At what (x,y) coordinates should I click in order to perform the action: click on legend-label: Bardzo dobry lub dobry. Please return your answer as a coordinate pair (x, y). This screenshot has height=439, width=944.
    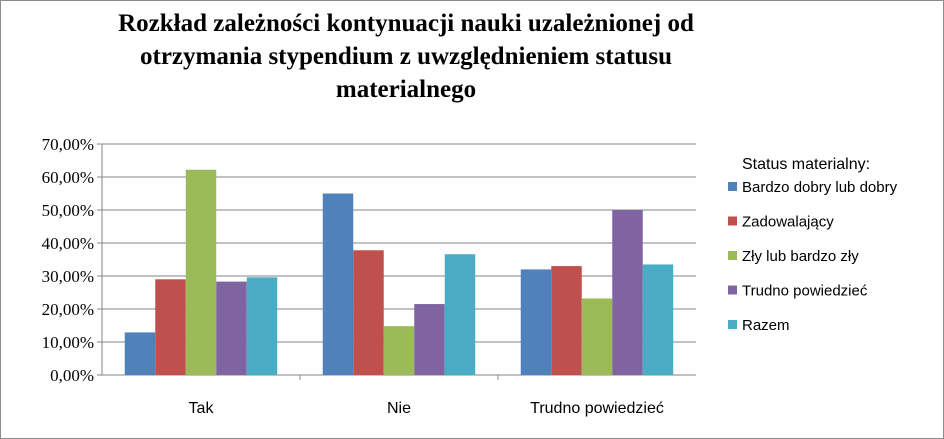
    Looking at the image, I should click on (820, 187).